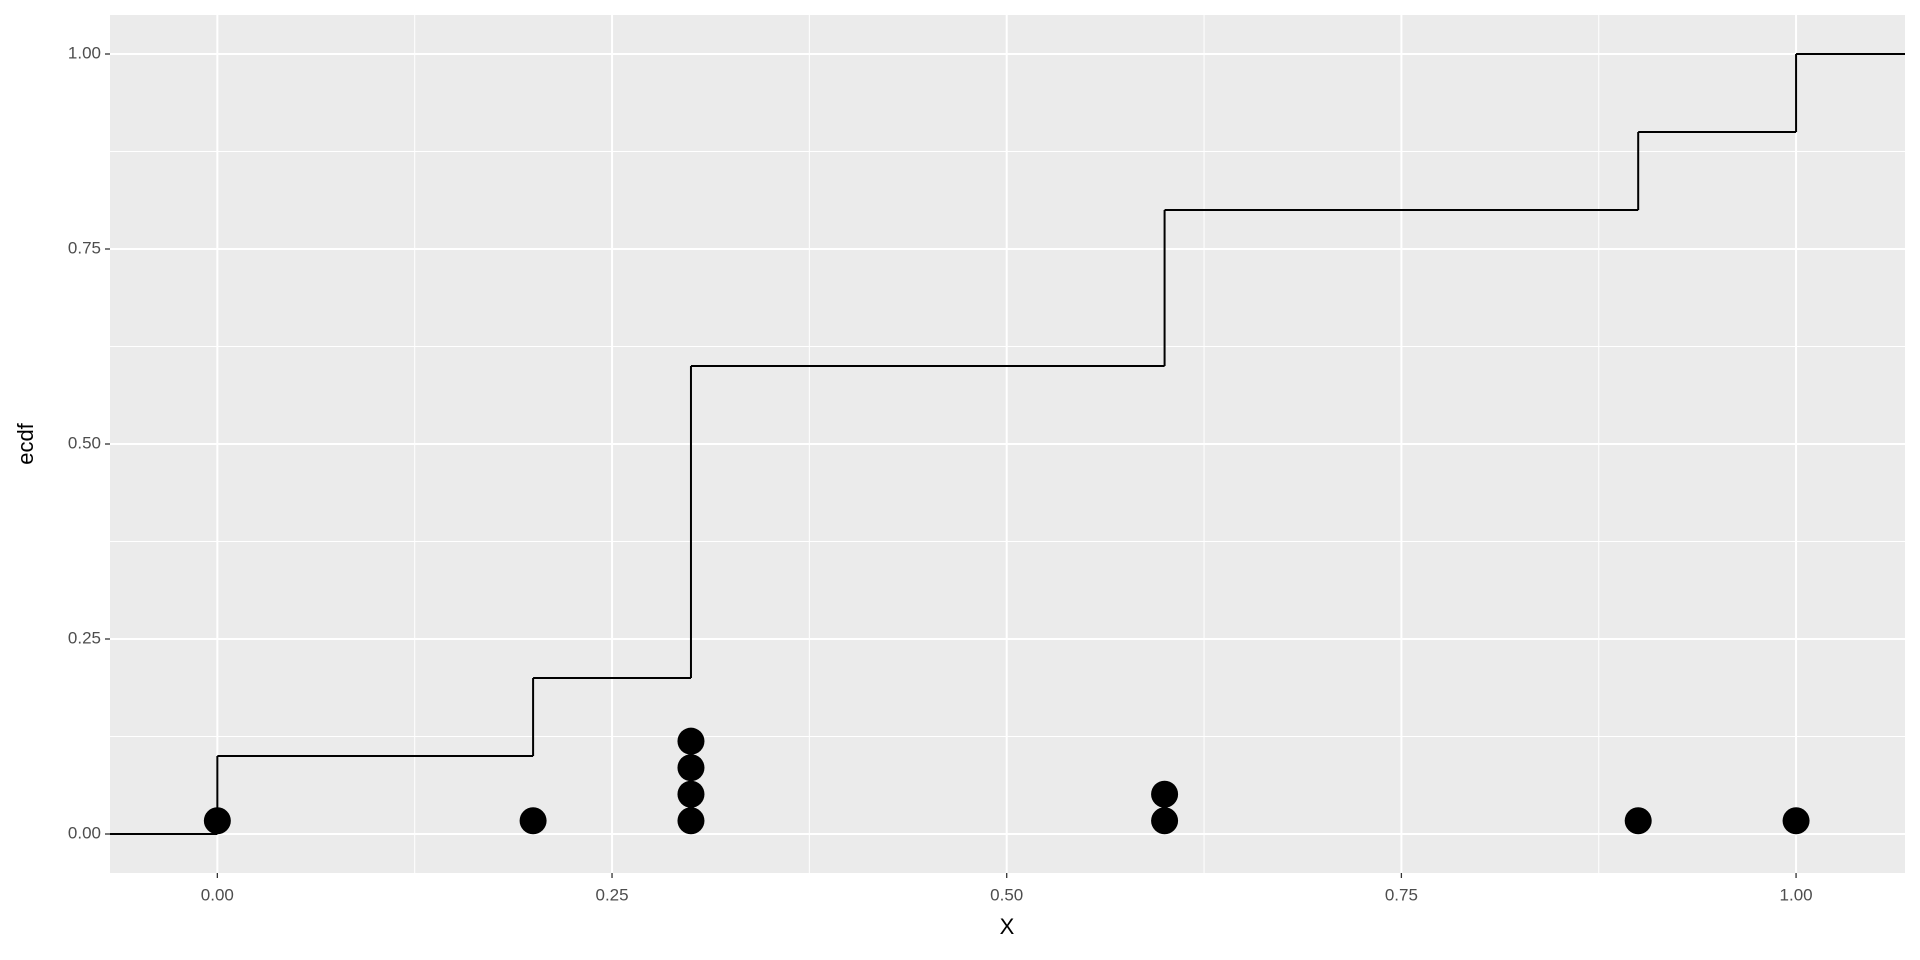 Image resolution: width=1920 pixels, height=960 pixels. What do you see at coordinates (217, 894) in the screenshot?
I see `x-tick-label: 0.00` at bounding box center [217, 894].